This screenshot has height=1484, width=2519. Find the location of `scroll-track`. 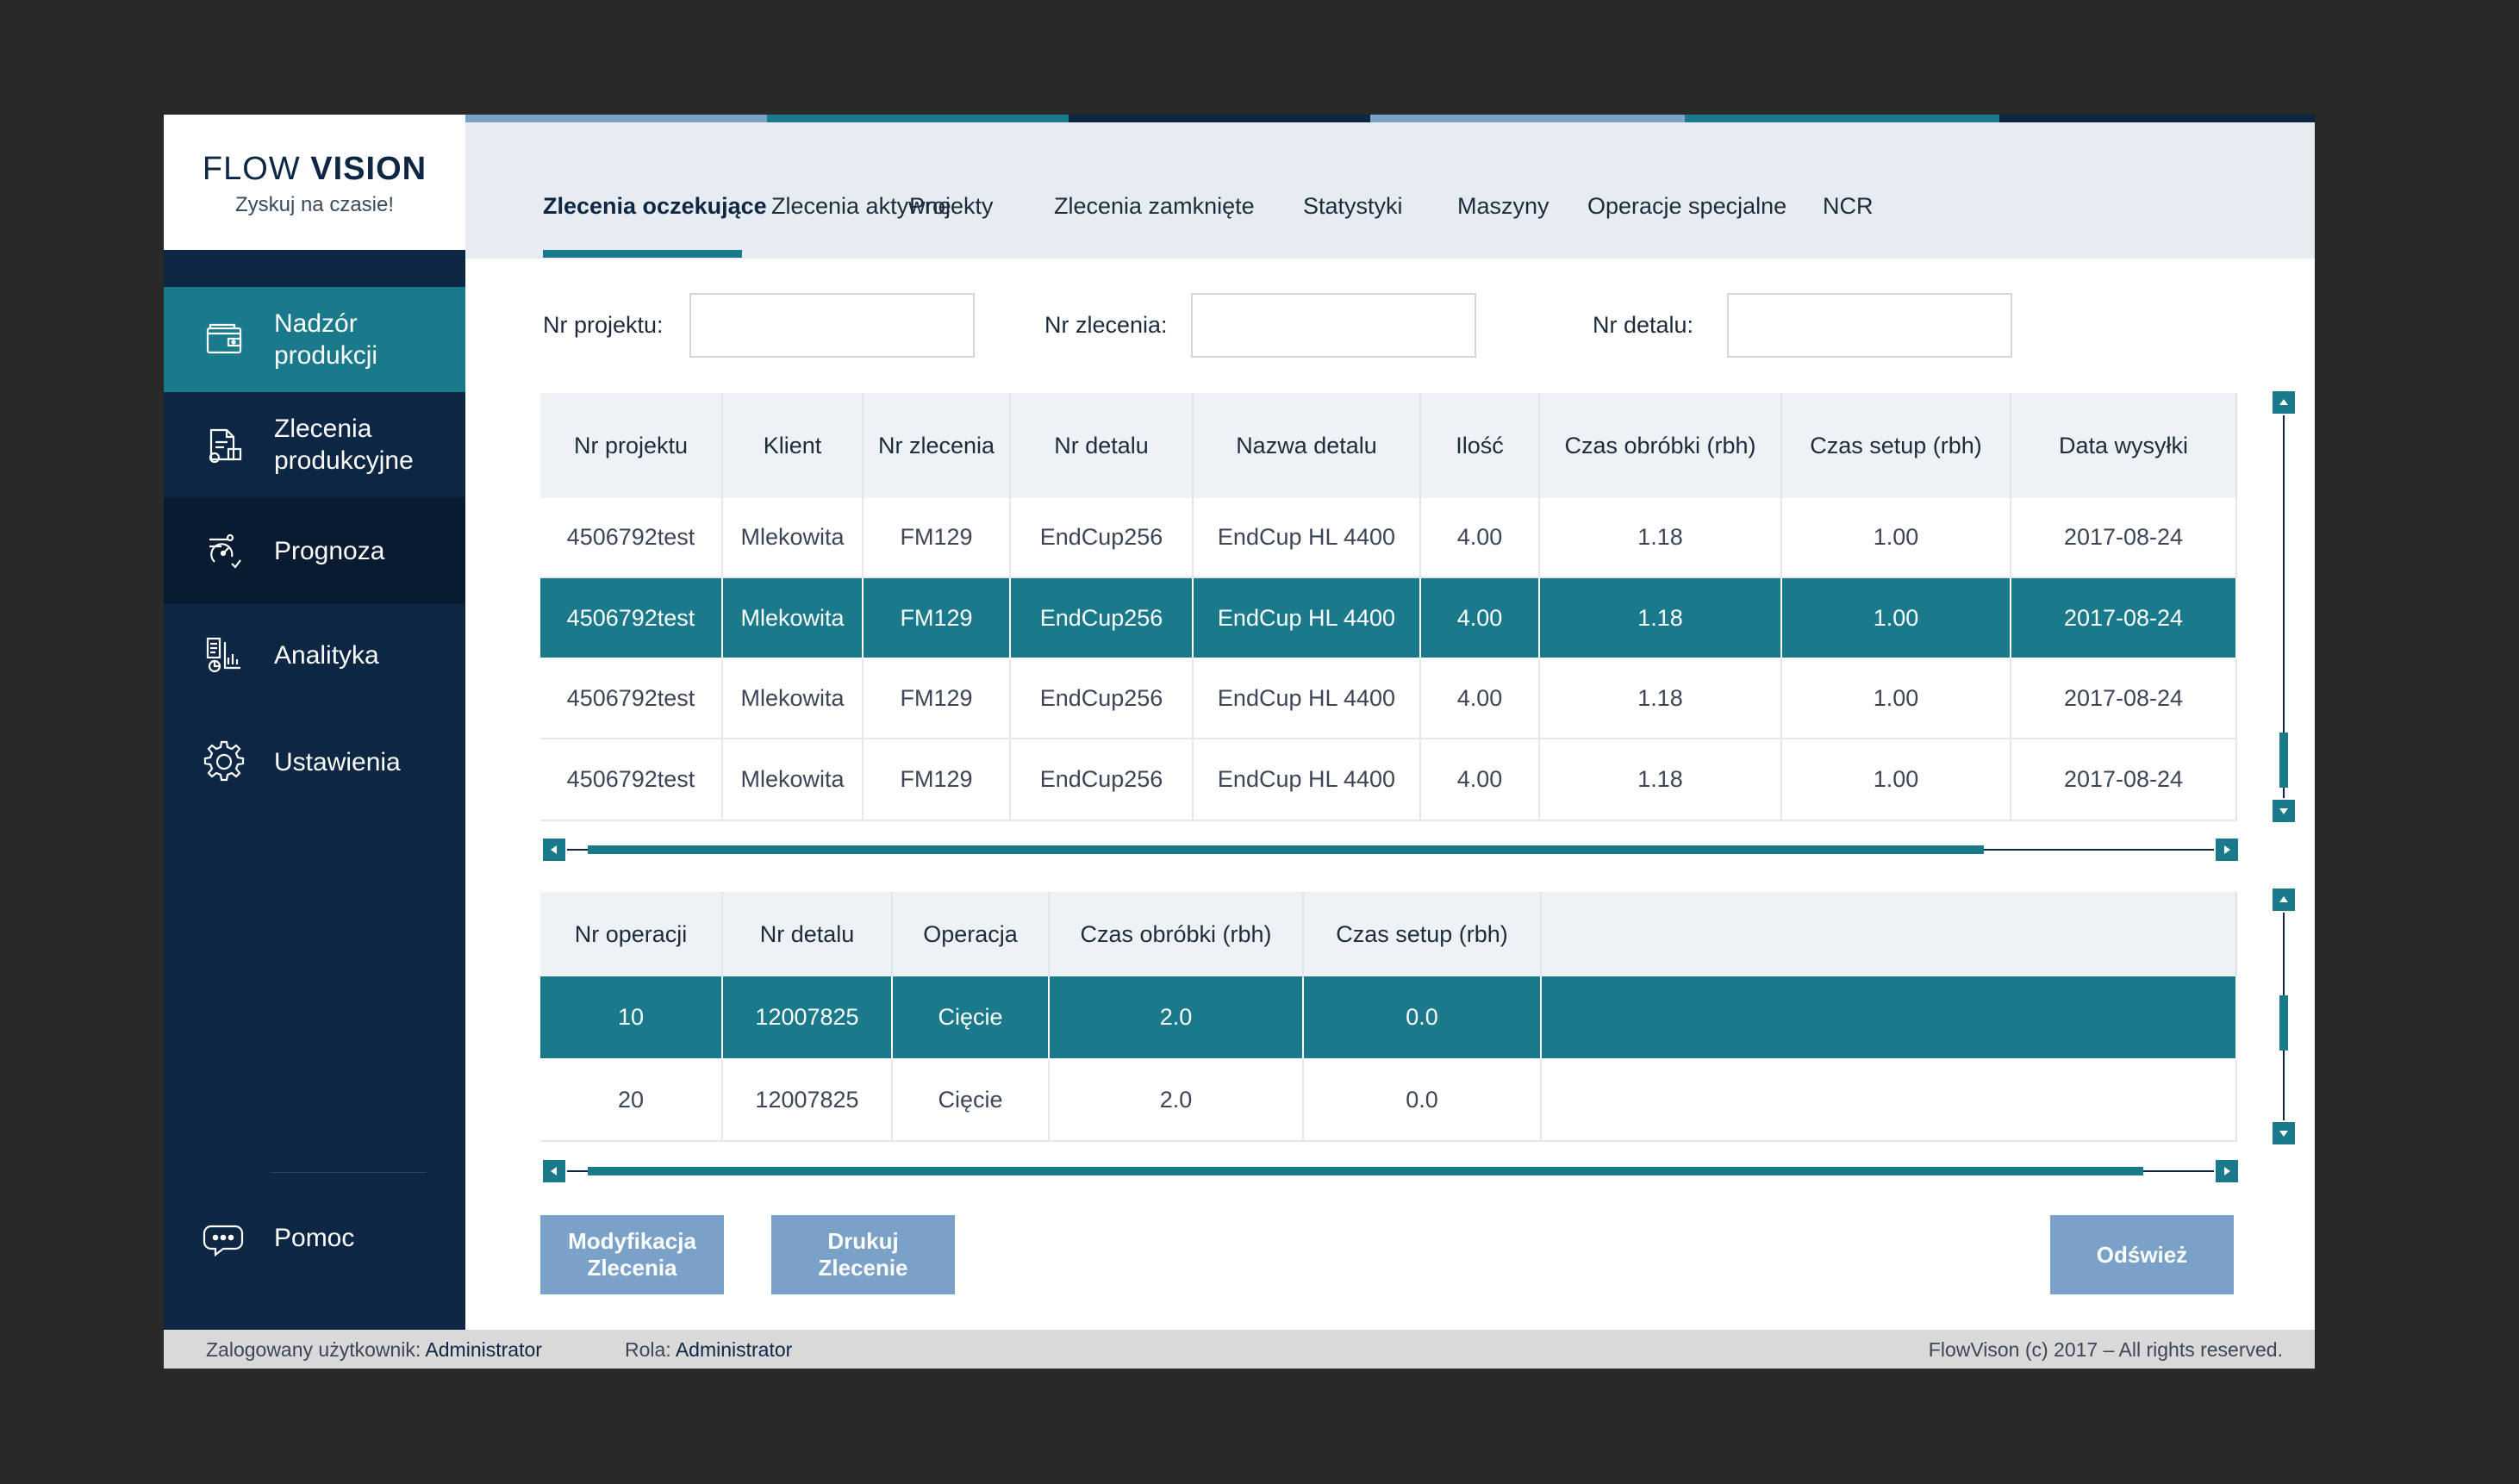

scroll-track is located at coordinates (2284, 606).